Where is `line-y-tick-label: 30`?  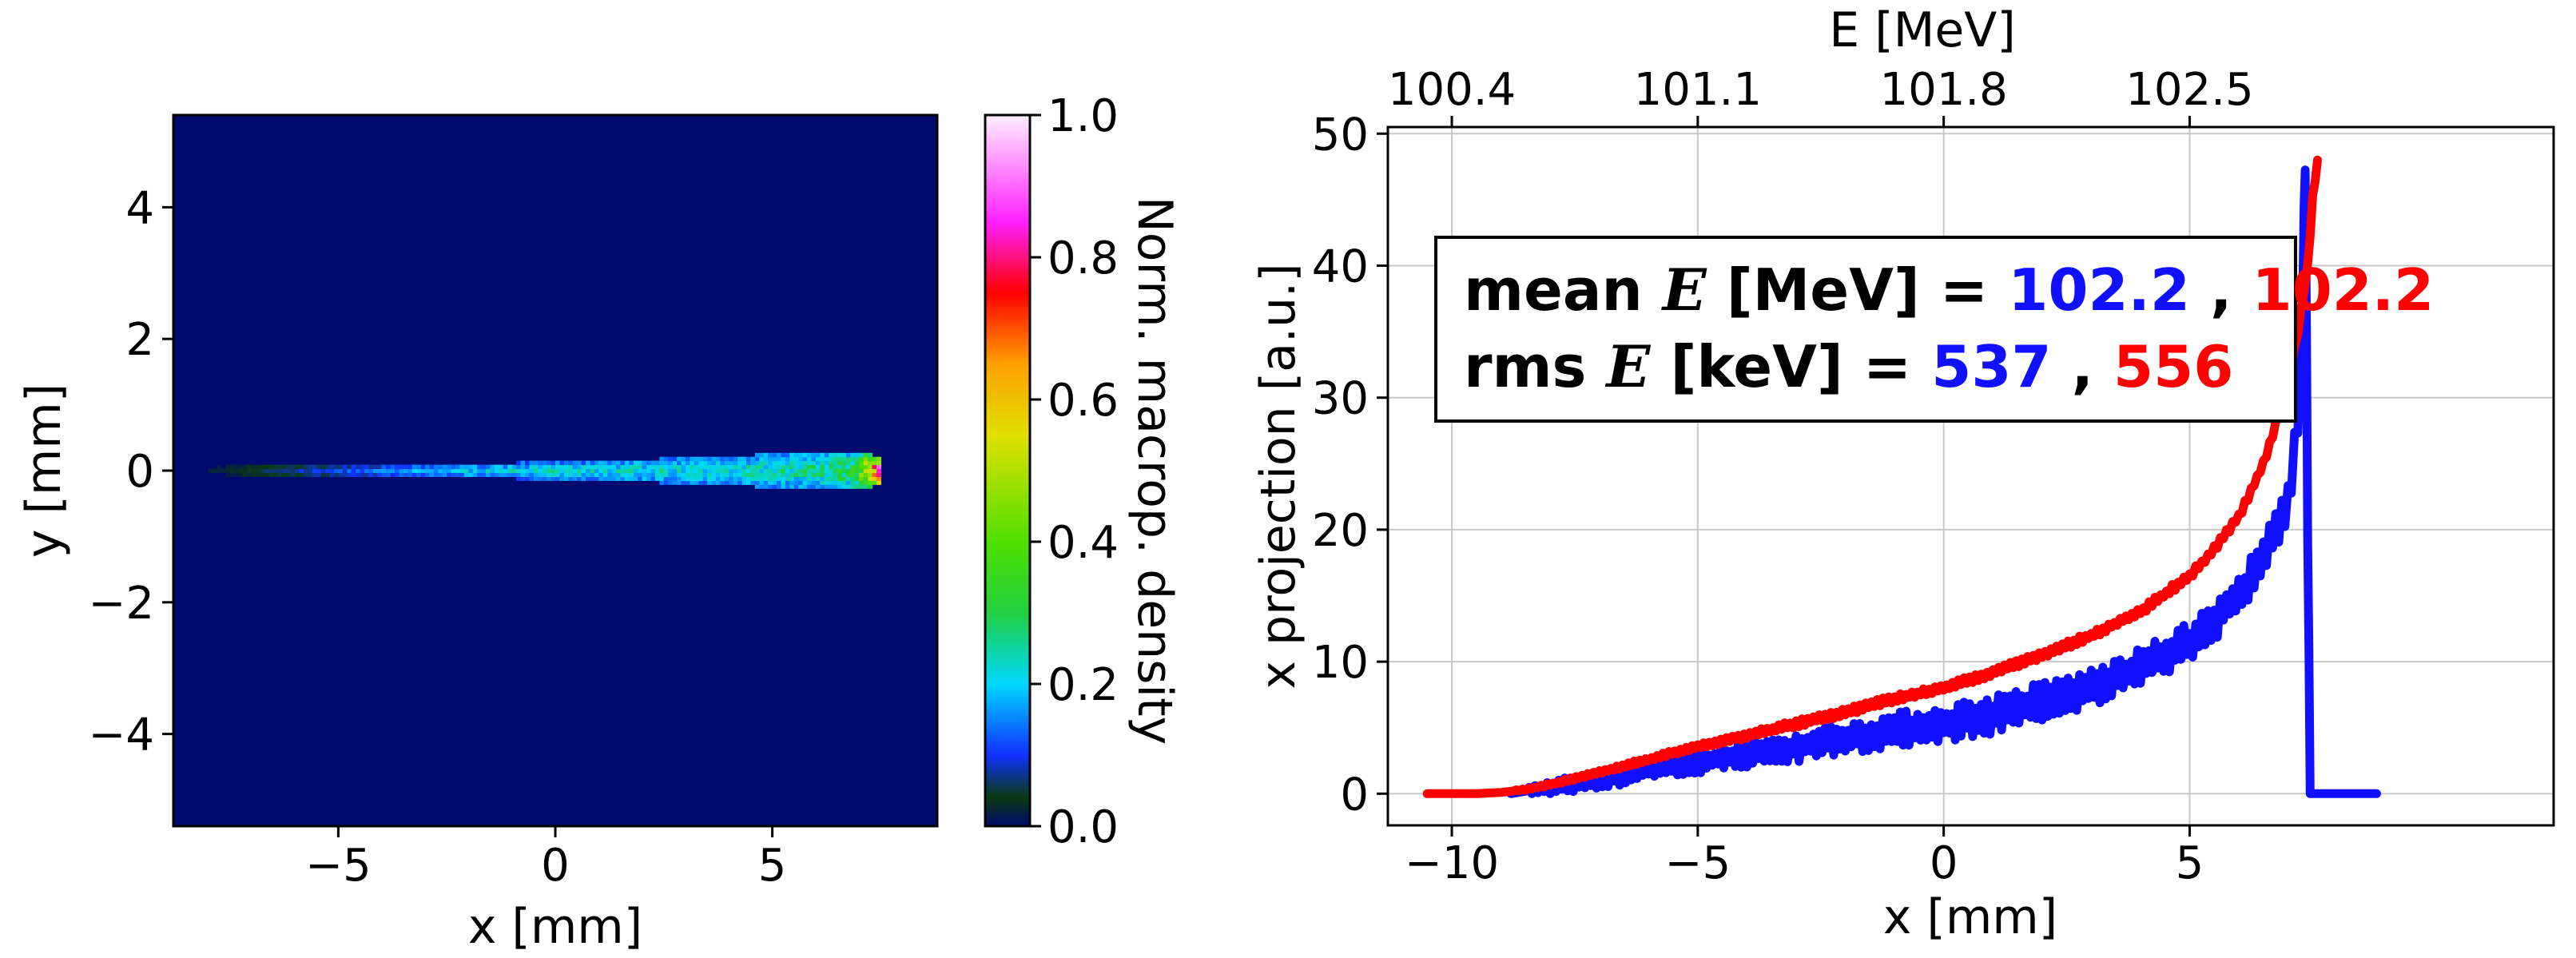
line-y-tick-label: 30 is located at coordinates (1340, 399).